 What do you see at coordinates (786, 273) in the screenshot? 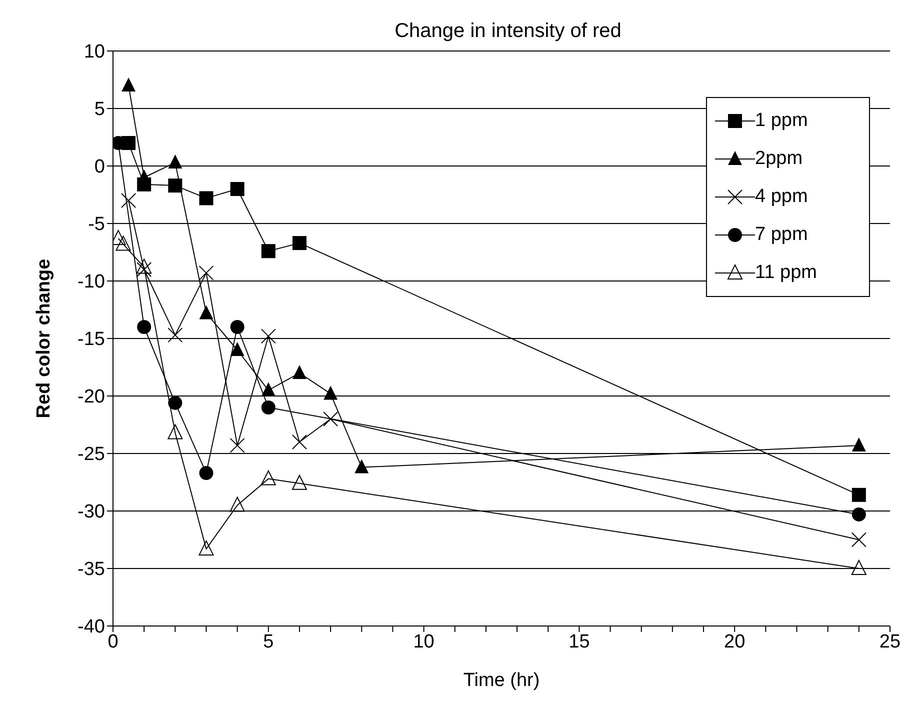
I see `legend-label: 11 ppm` at bounding box center [786, 273].